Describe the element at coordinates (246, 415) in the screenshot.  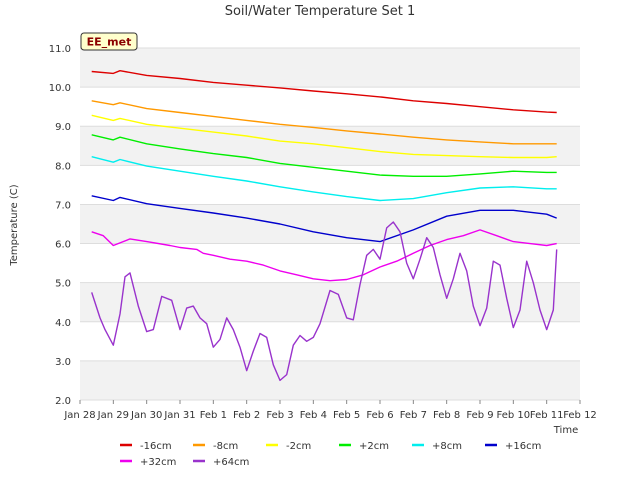
I see `x-tick-label: Feb 2` at that location.